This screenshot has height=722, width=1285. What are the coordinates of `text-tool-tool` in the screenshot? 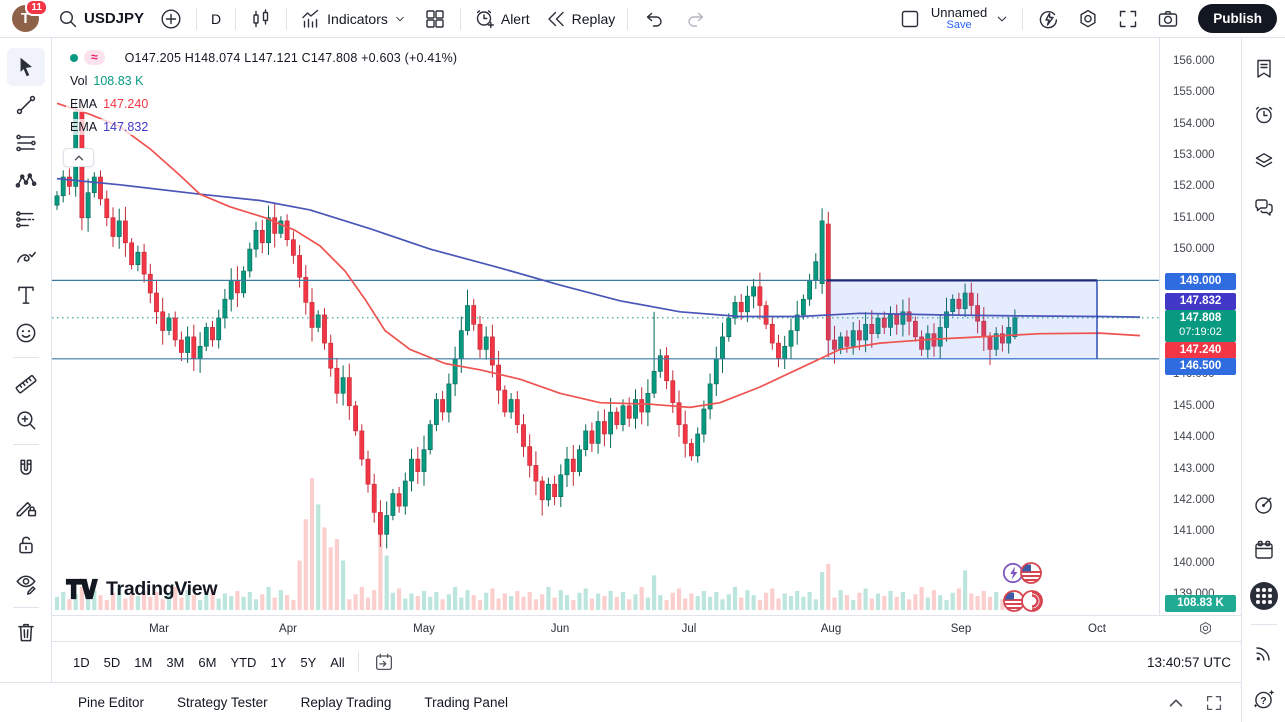 It's located at (26, 295).